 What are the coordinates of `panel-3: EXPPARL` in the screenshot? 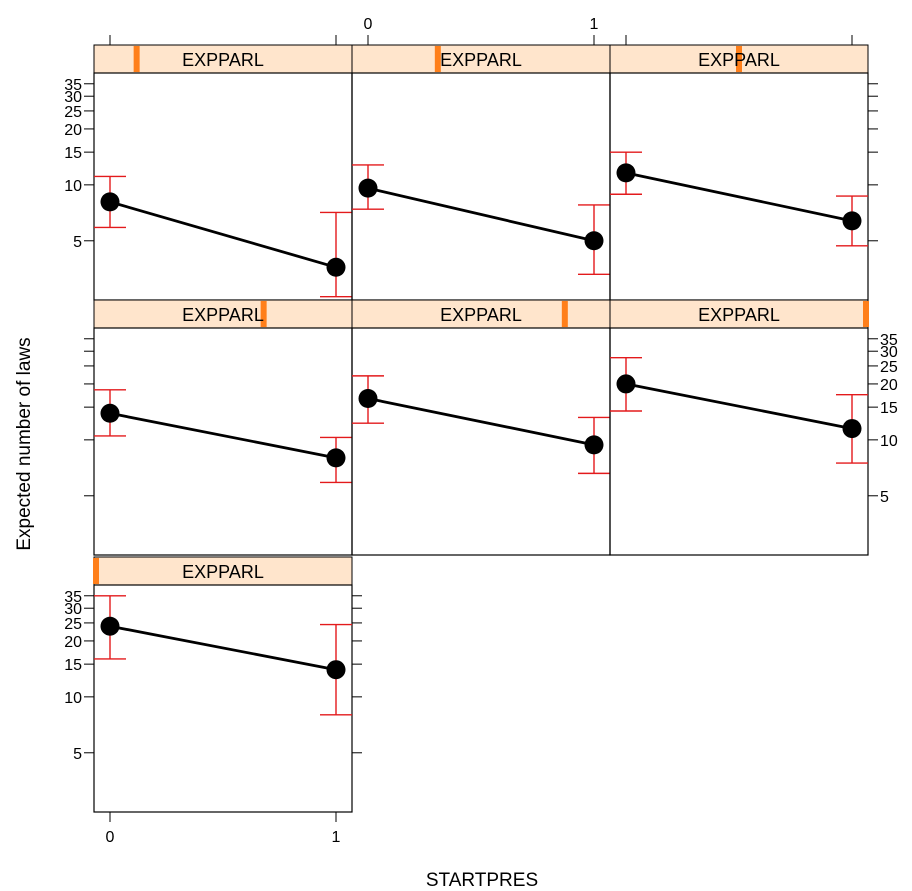 It's located at (481, 172).